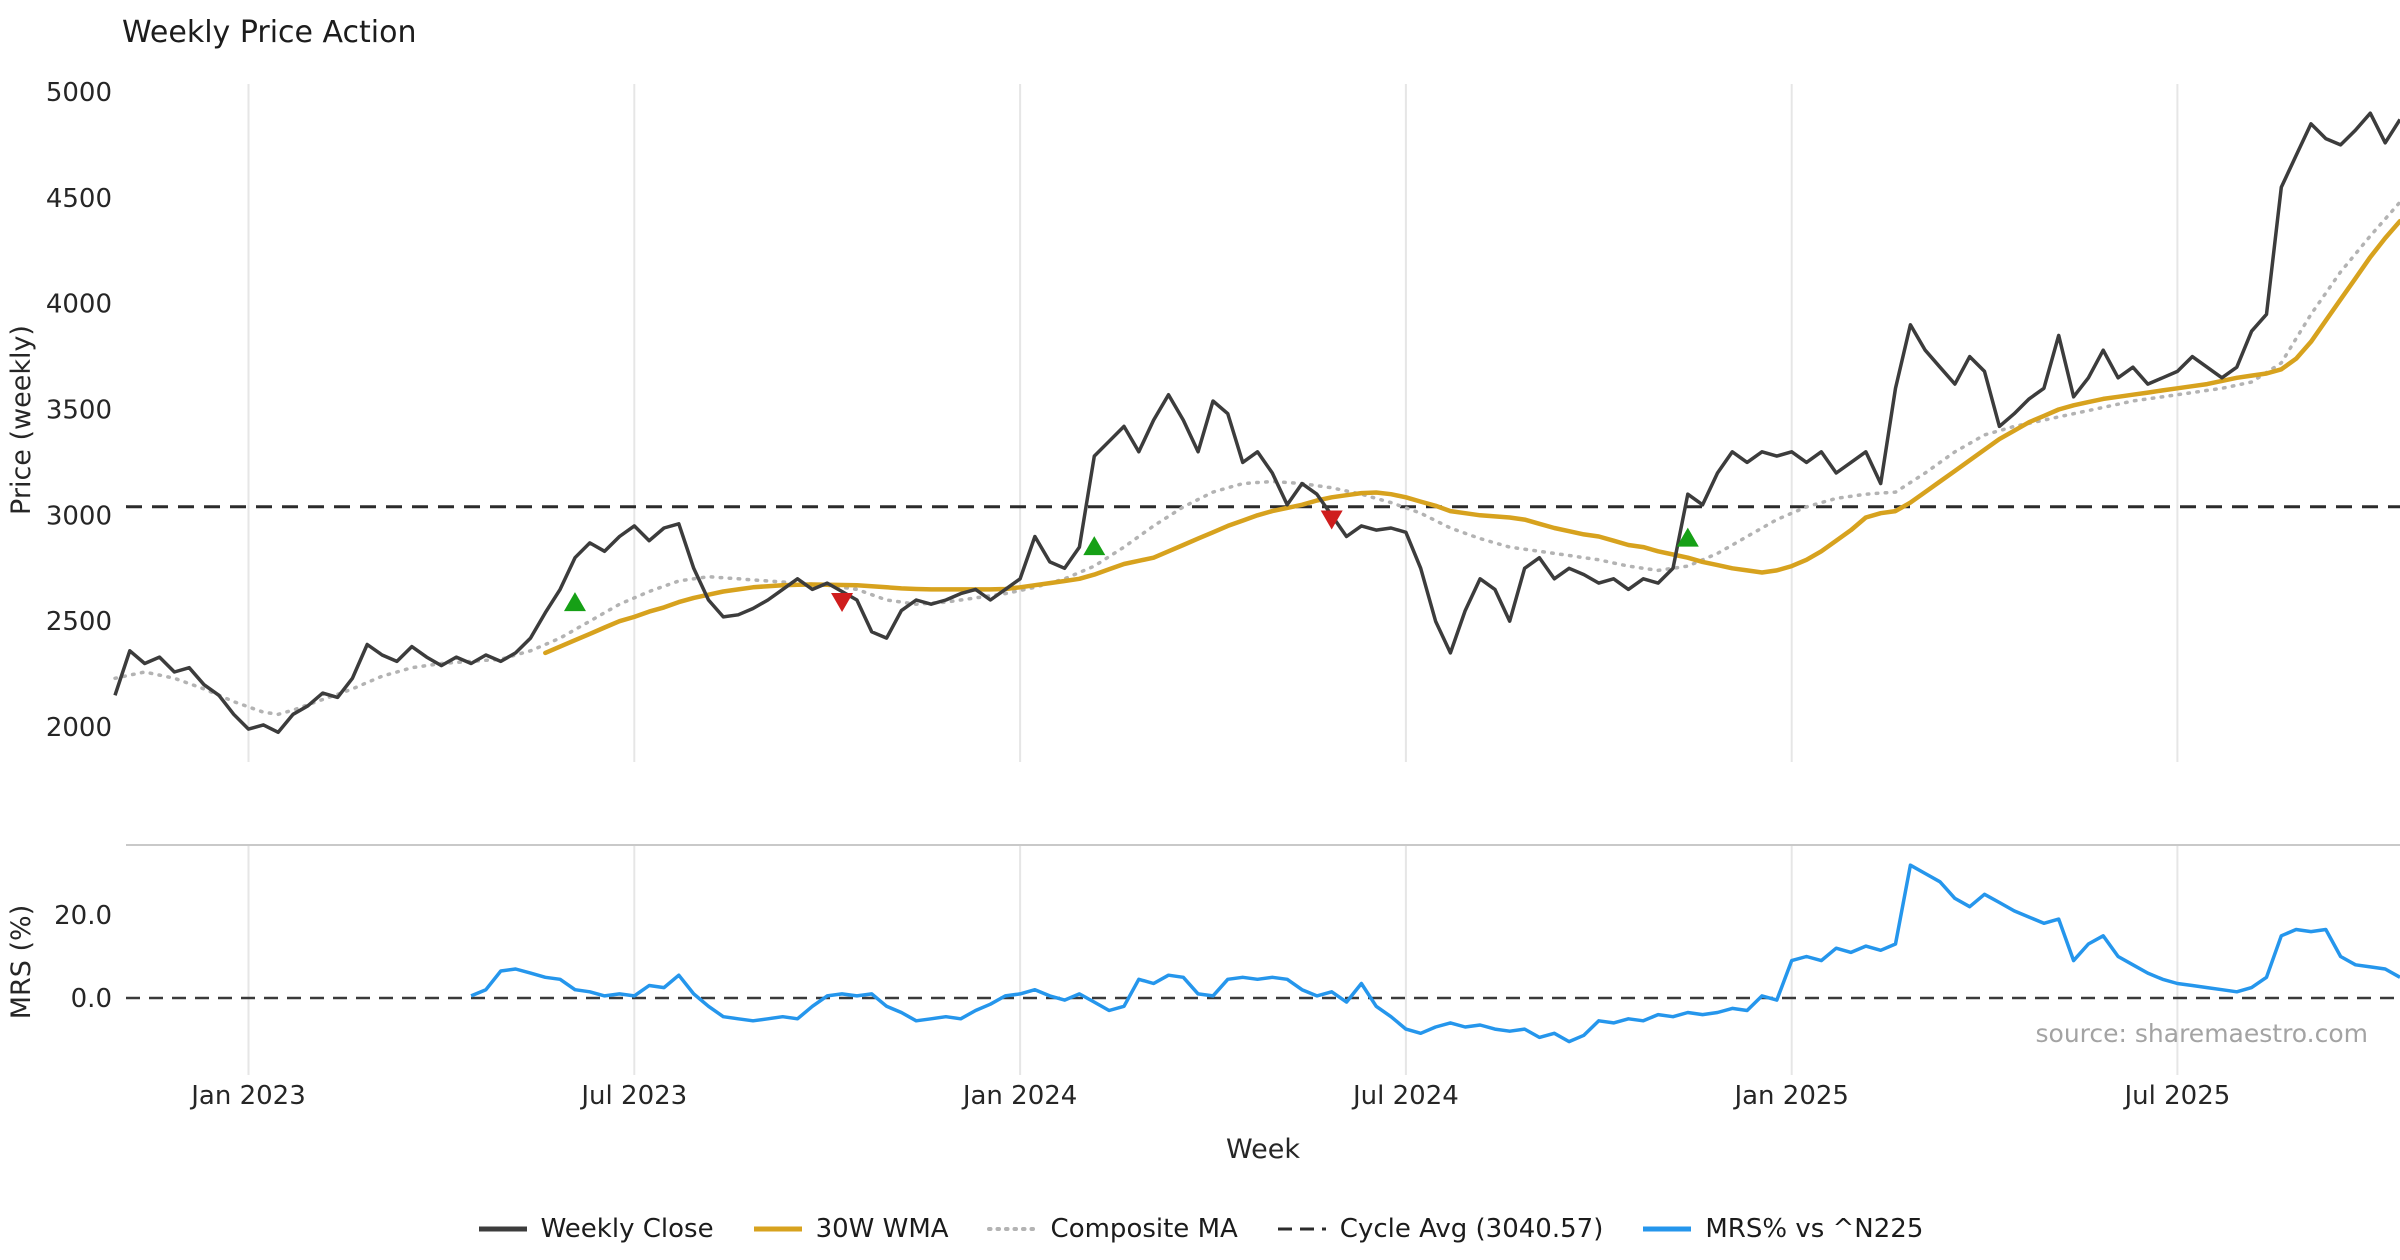 The width and height of the screenshot is (2400, 1260). I want to click on x-axis-label: Week, so click(1263, 1149).